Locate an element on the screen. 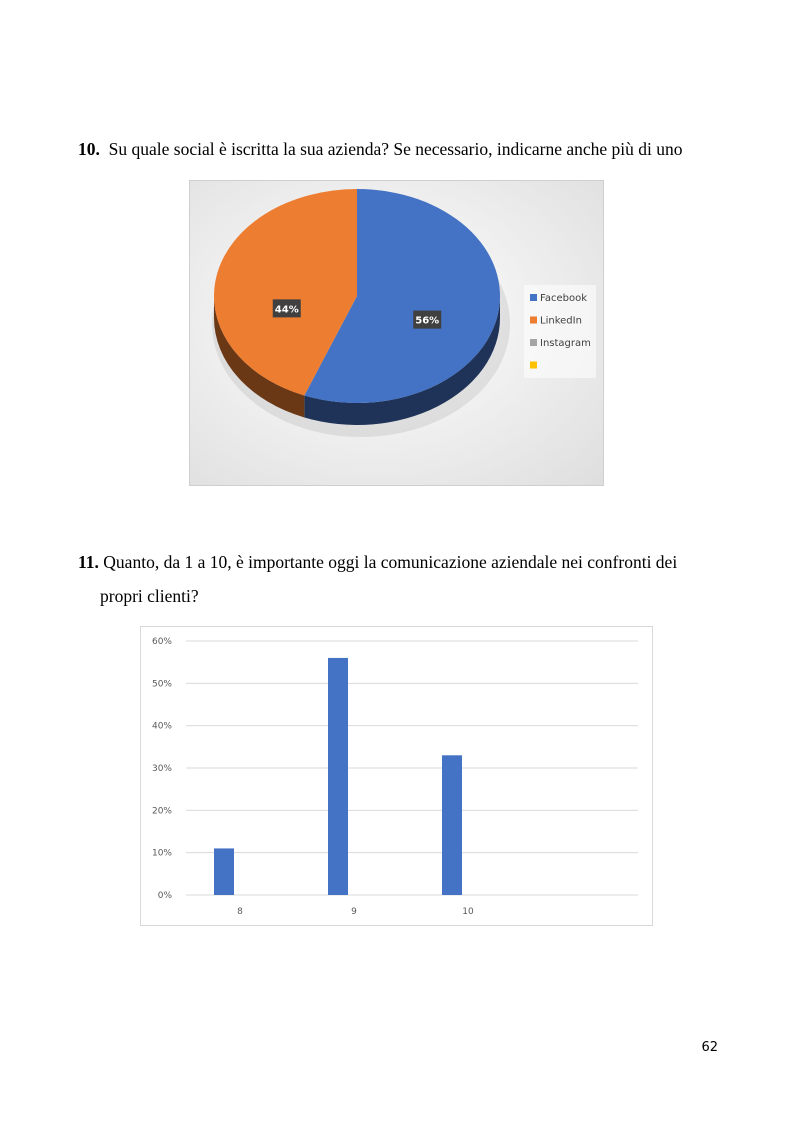  pie-chart-canvas: 56% 44% Facebook LinkedIn Instagram is located at coordinates (404, 313).